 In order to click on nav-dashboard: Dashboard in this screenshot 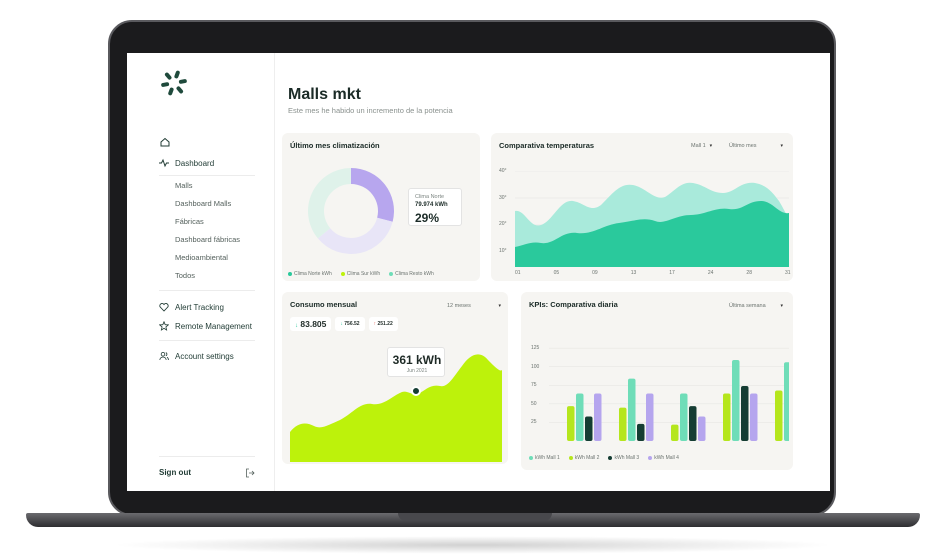, I will do `click(186, 163)`.